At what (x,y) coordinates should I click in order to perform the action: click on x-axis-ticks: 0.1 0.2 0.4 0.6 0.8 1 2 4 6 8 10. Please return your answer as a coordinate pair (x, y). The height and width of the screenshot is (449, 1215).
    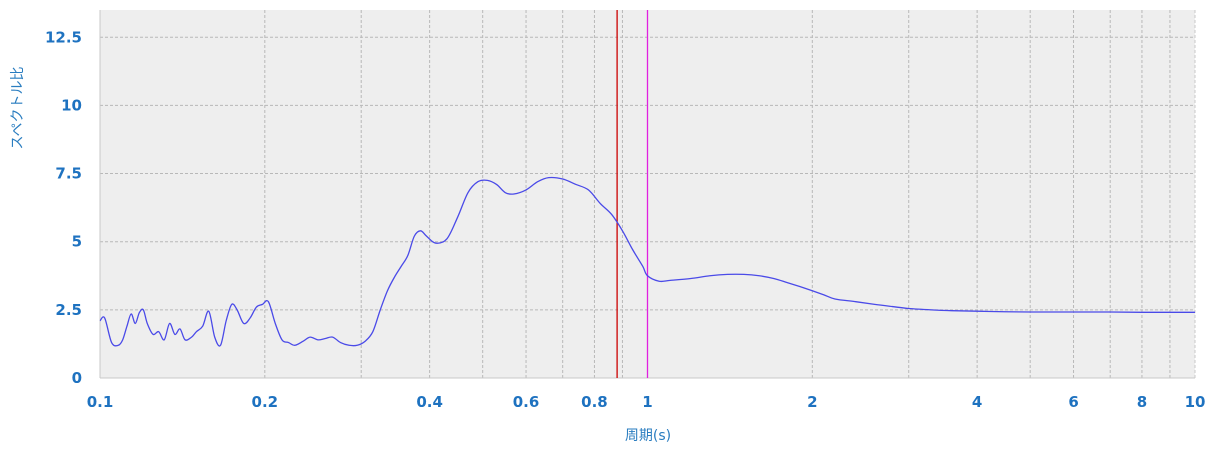
    Looking at the image, I should click on (646, 402).